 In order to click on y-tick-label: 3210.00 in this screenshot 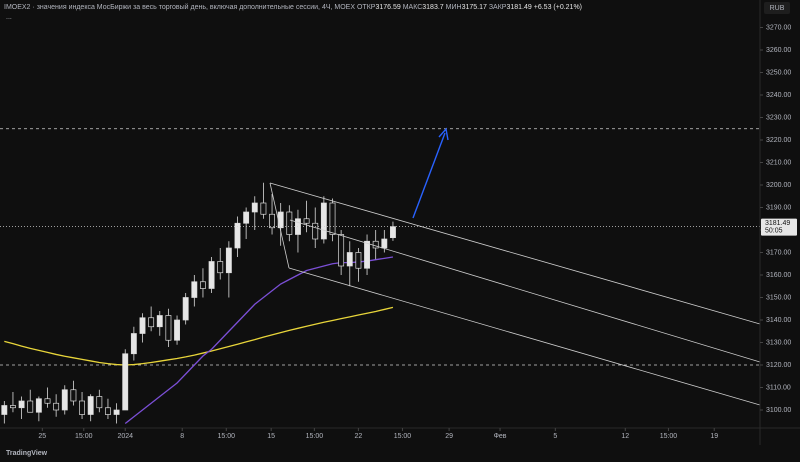, I will do `click(778, 162)`.